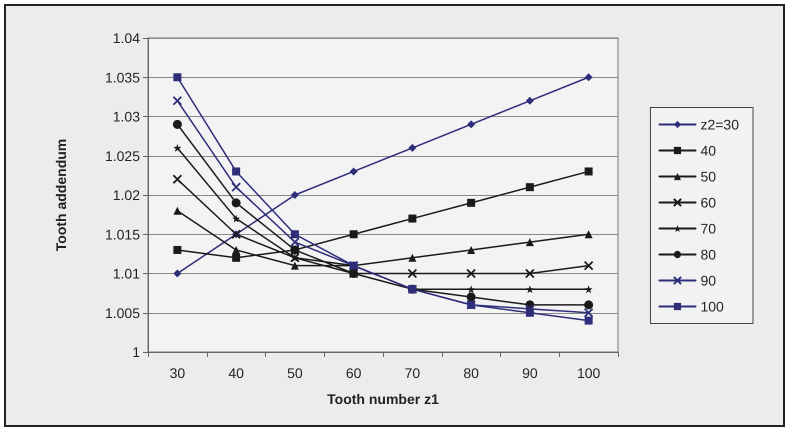 This screenshot has width=793, height=435. What do you see at coordinates (383, 399) in the screenshot?
I see `x-axis-title: Tooth number z1` at bounding box center [383, 399].